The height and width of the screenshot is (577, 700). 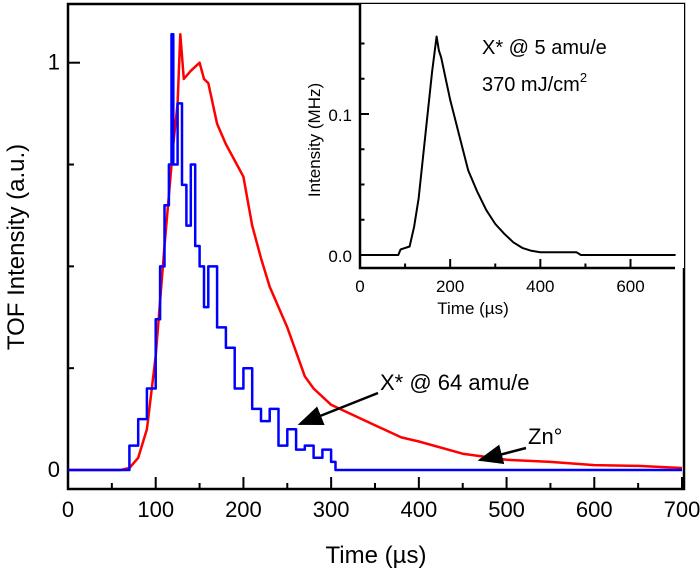 I want to click on y-tick-label: 1, so click(x=54, y=62).